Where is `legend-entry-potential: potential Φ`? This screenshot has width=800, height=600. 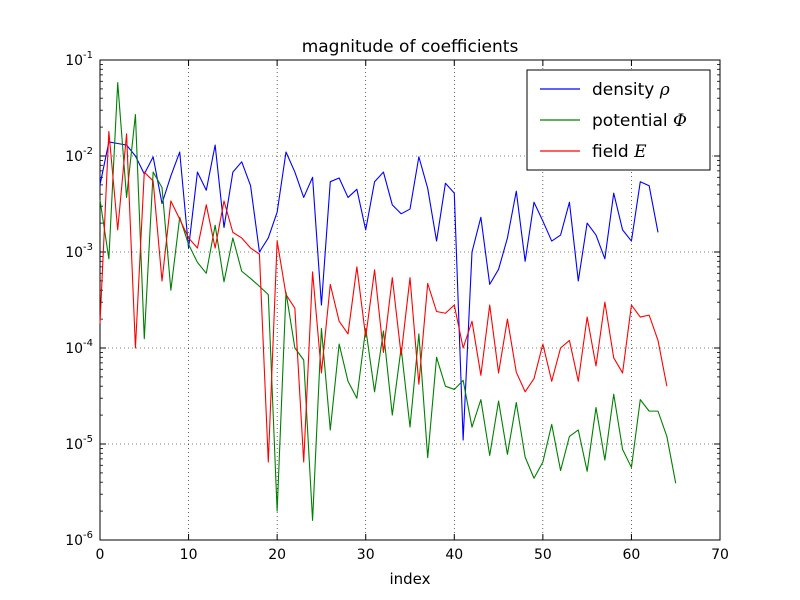 legend-entry-potential: potential Φ is located at coordinates (639, 121).